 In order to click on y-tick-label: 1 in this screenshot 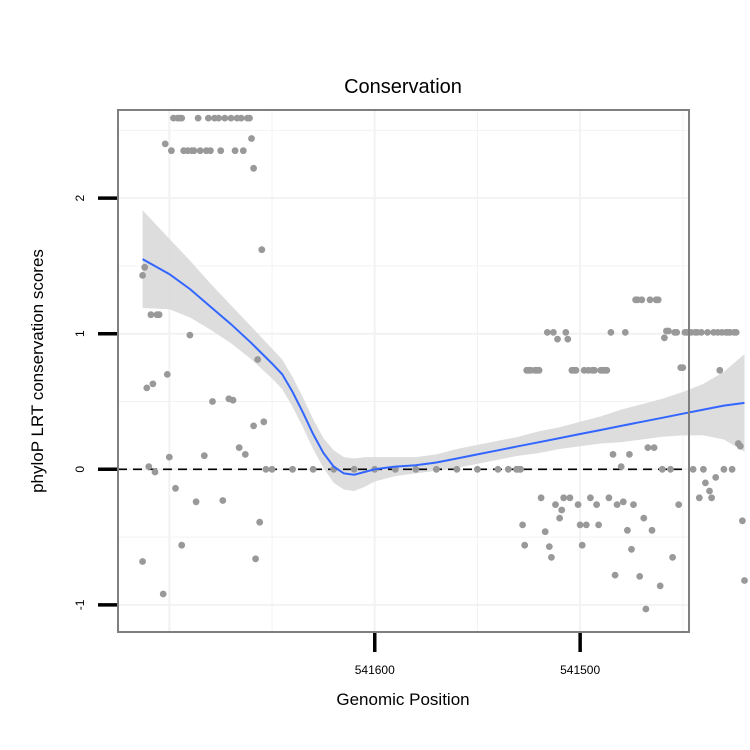, I will do `click(80, 333)`.